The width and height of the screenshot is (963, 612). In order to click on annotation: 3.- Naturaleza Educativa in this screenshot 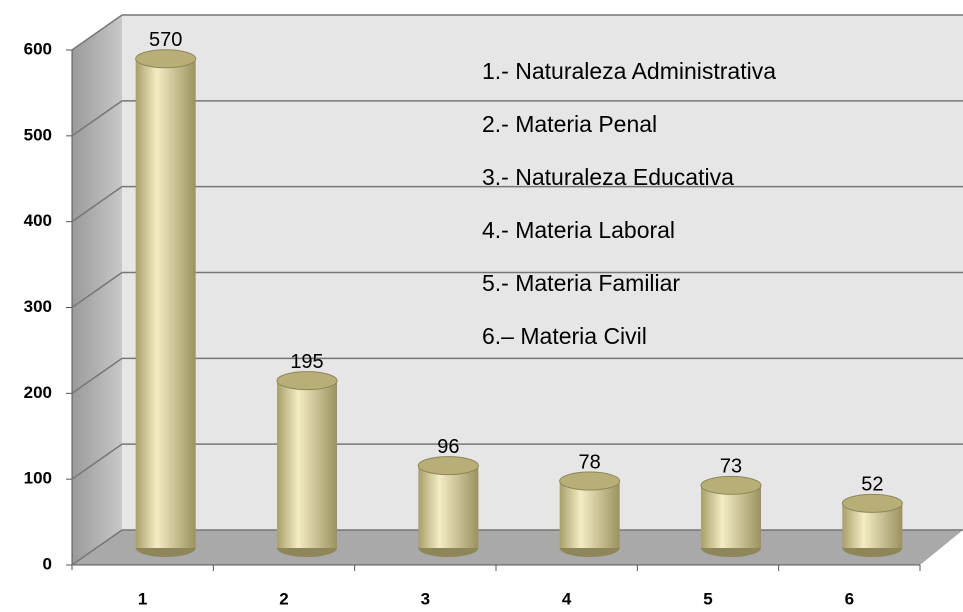, I will do `click(608, 177)`.